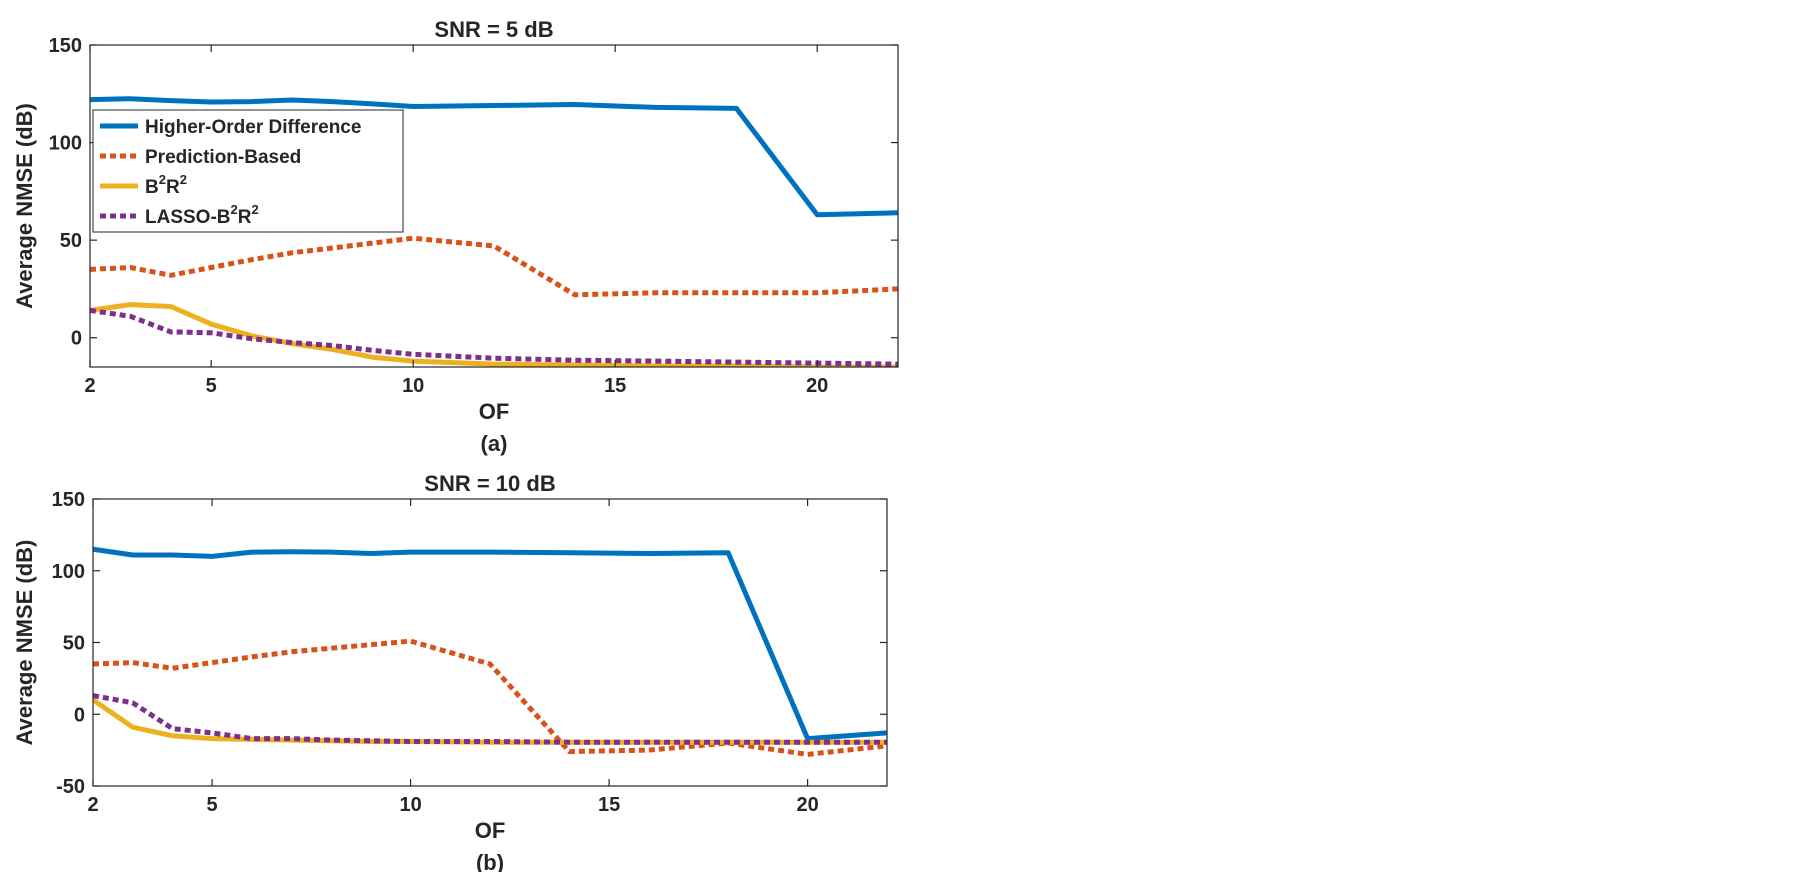 This screenshot has height=872, width=1798. I want to click on legend-entry-part: LASSO-B, so click(188, 217).